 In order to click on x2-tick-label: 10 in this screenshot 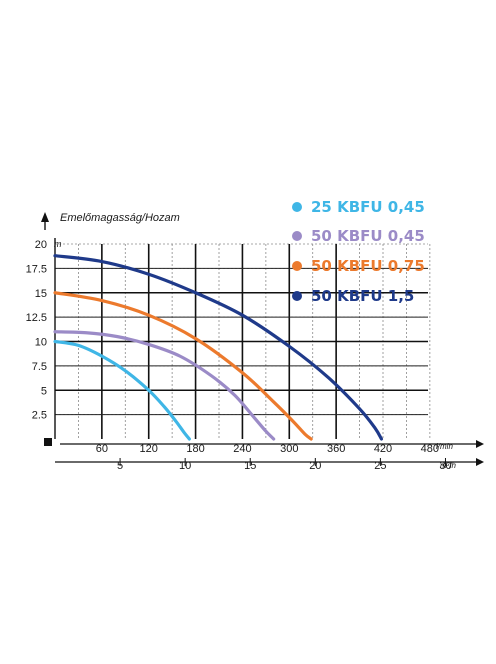, I will do `click(185, 466)`.